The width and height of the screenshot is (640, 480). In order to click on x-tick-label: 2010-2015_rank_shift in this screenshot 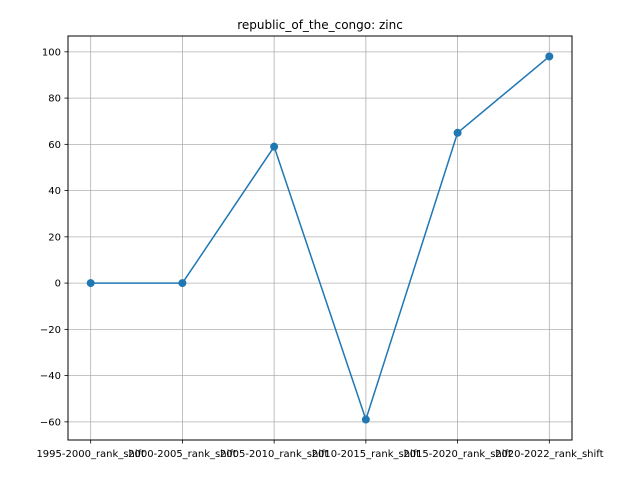, I will do `click(366, 454)`.